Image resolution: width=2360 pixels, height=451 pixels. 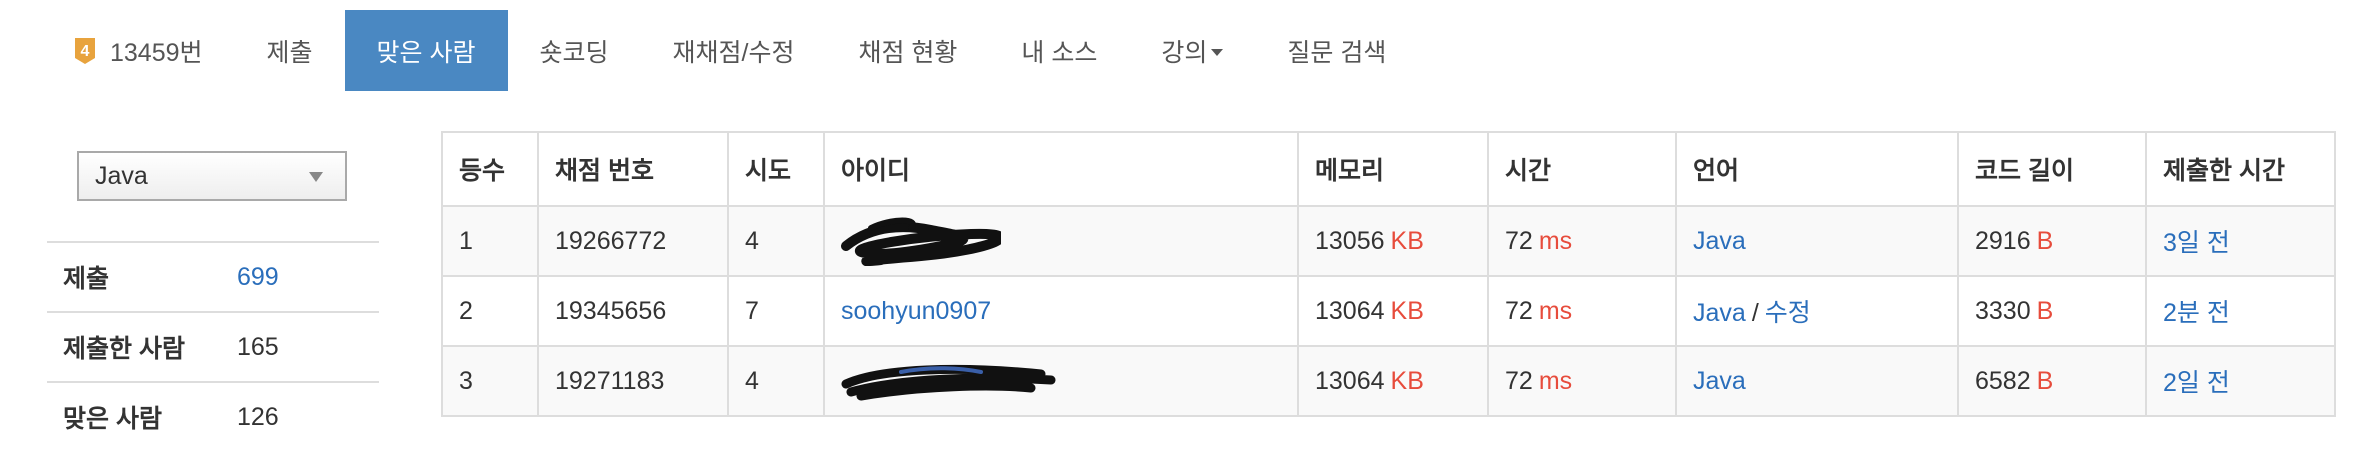 I want to click on cell-user-id: soohyun0907, so click(x=1061, y=311).